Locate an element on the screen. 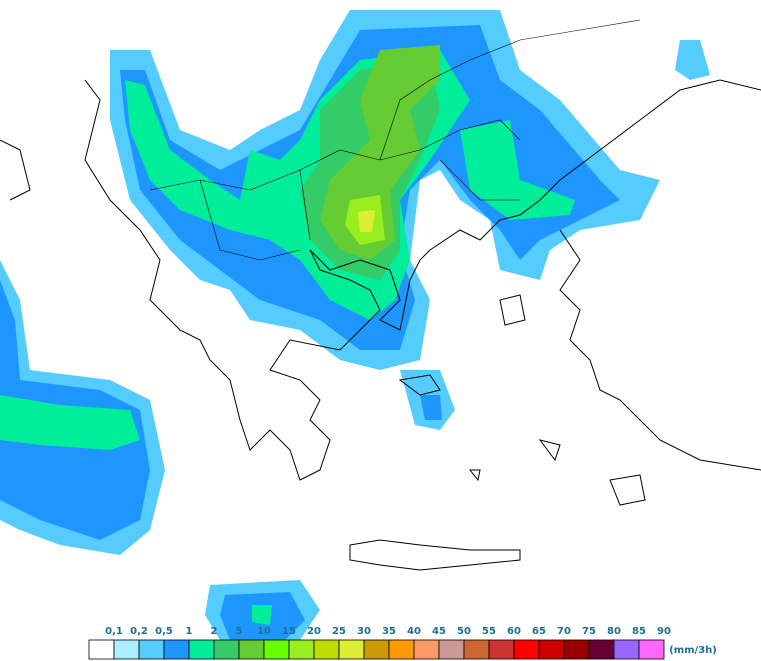 The height and width of the screenshot is (661, 761). legend-label: 0,1 is located at coordinates (114, 631).